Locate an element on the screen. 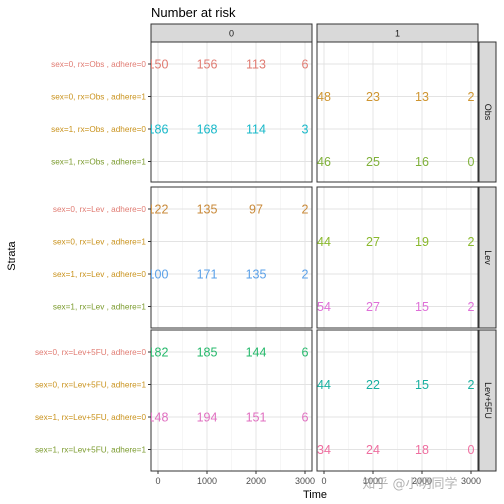 The width and height of the screenshot is (504, 504). risk-count-value: 23 is located at coordinates (373, 97).